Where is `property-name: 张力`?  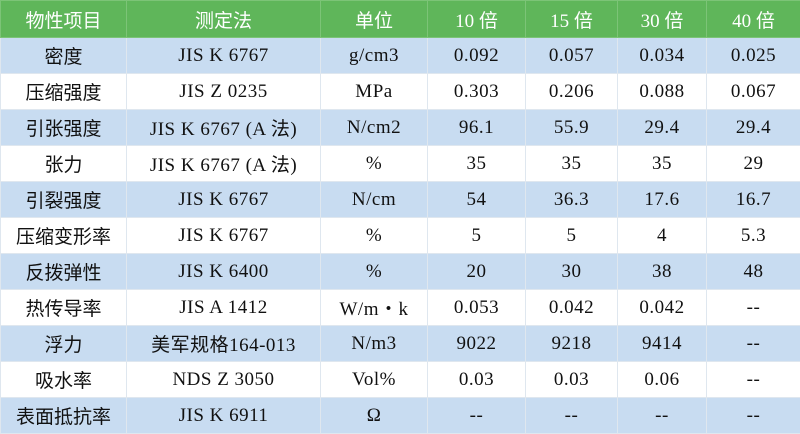
property-name: 张力 is located at coordinates (64, 164).